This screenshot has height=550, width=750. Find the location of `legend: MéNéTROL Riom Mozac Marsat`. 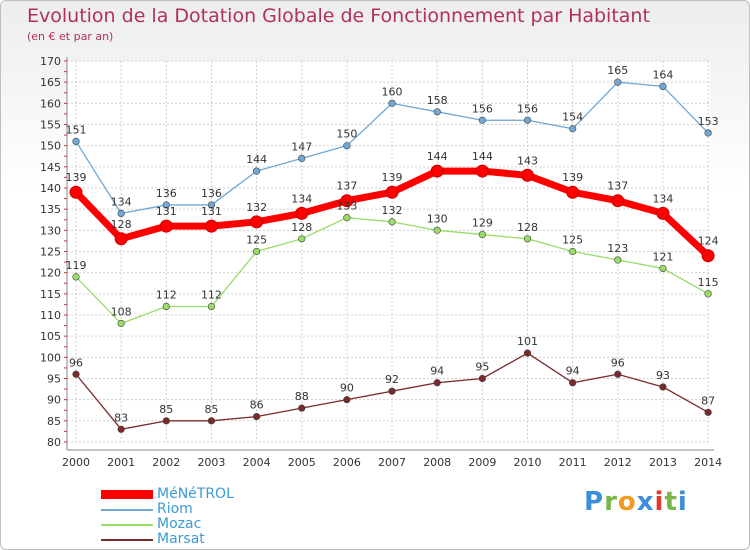

legend: MéNéTROL Riom Mozac Marsat is located at coordinates (167, 517).